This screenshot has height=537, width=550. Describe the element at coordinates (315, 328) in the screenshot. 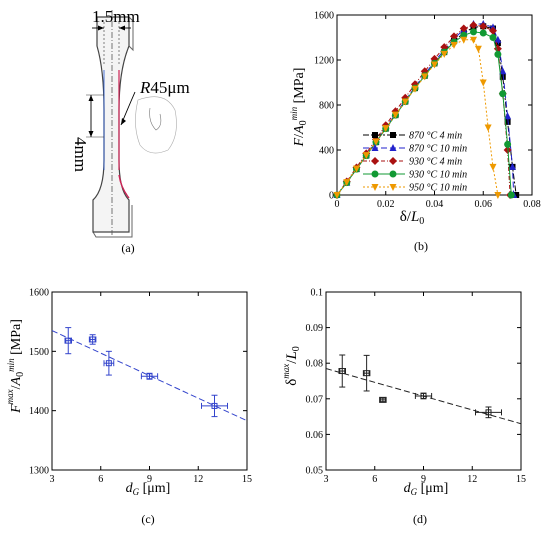

I see `chart-d-ytick-label: 0.09` at that location.